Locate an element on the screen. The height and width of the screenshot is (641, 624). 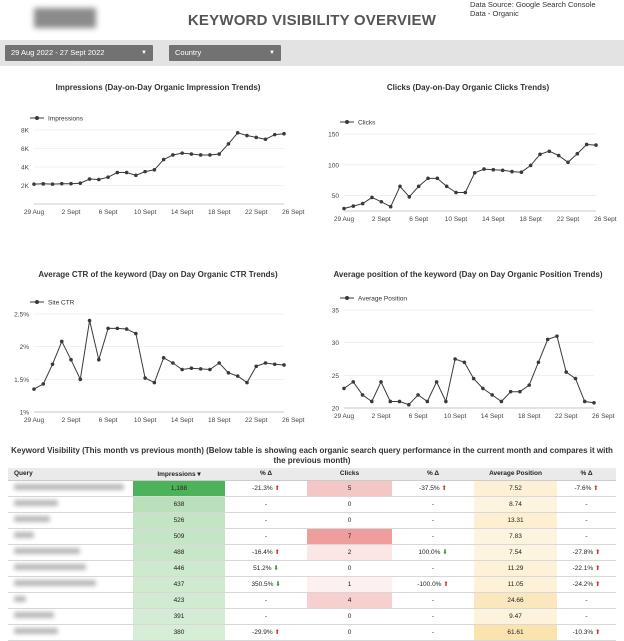
position-change-cell: - is located at coordinates (586, 616).